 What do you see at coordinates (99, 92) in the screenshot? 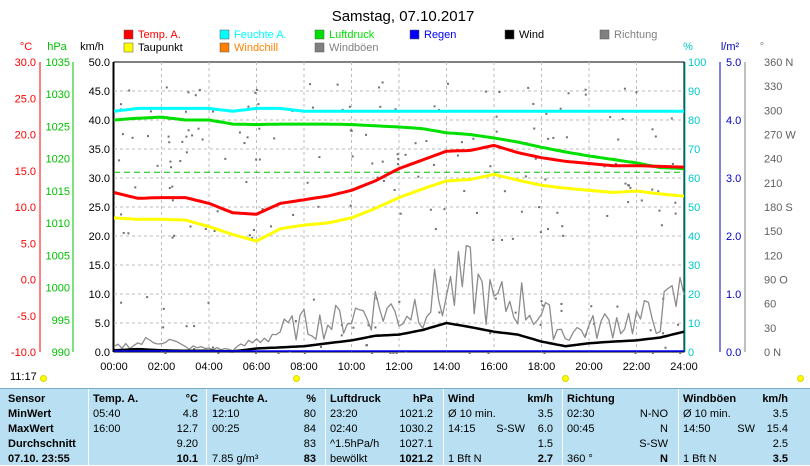
I see `wind-tick: 45.0` at bounding box center [99, 92].